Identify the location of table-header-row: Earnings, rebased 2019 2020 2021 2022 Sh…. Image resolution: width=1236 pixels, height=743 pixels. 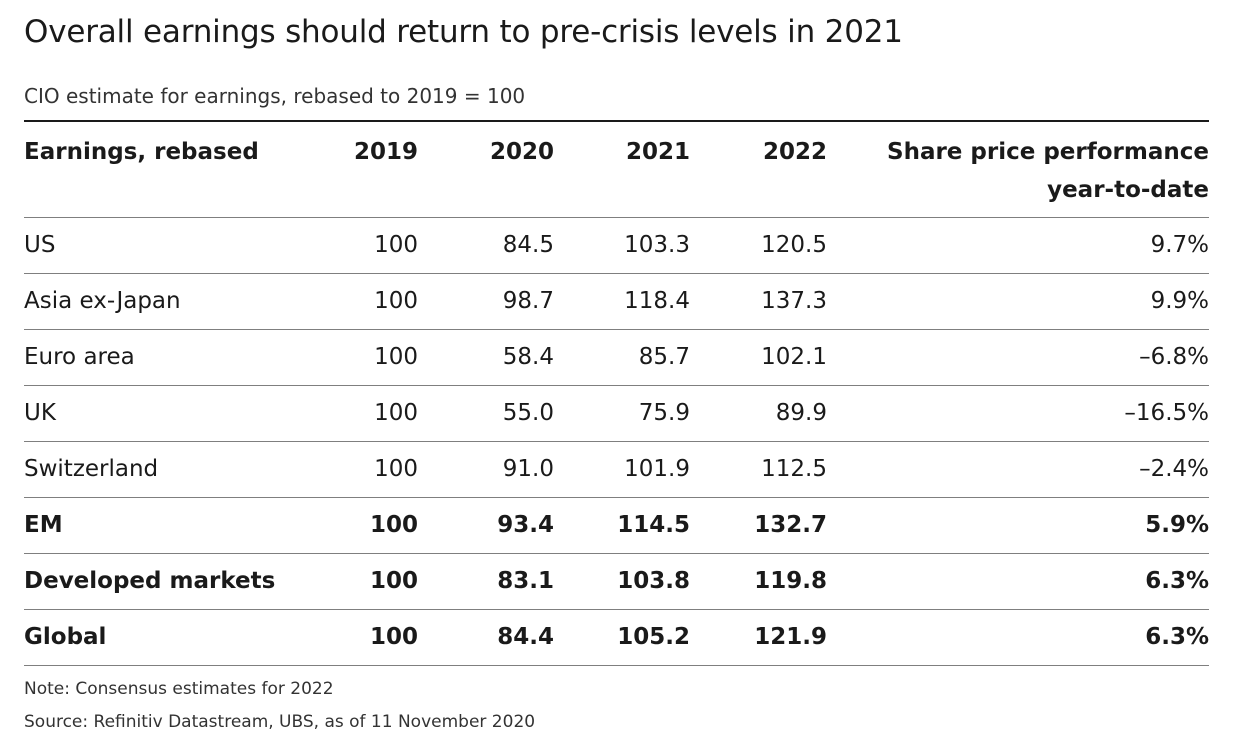
(616, 170).